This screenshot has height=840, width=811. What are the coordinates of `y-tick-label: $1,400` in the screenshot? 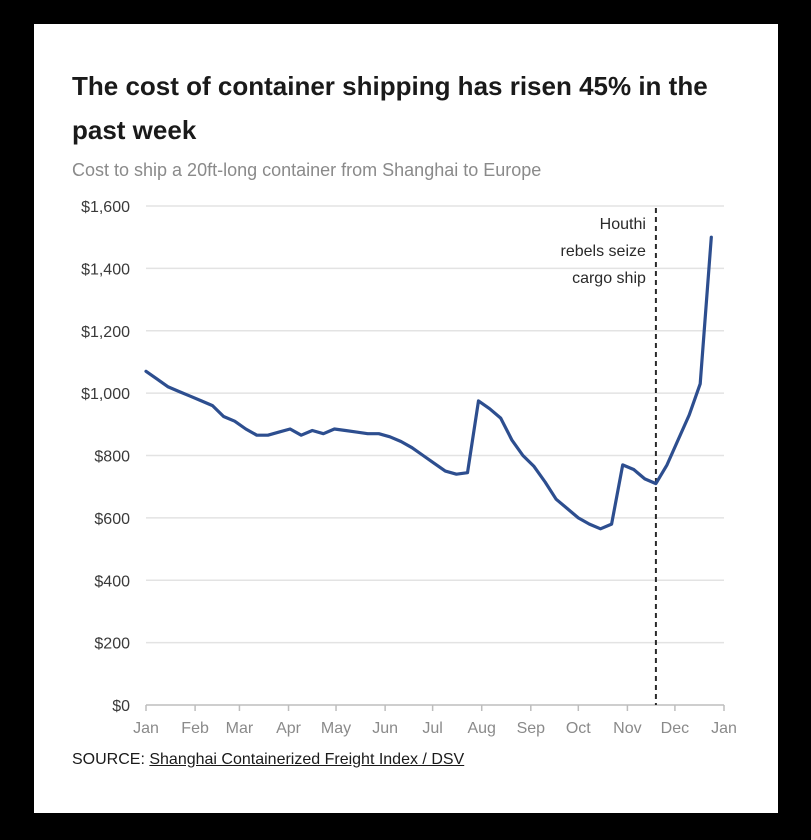 It's located at (105, 269).